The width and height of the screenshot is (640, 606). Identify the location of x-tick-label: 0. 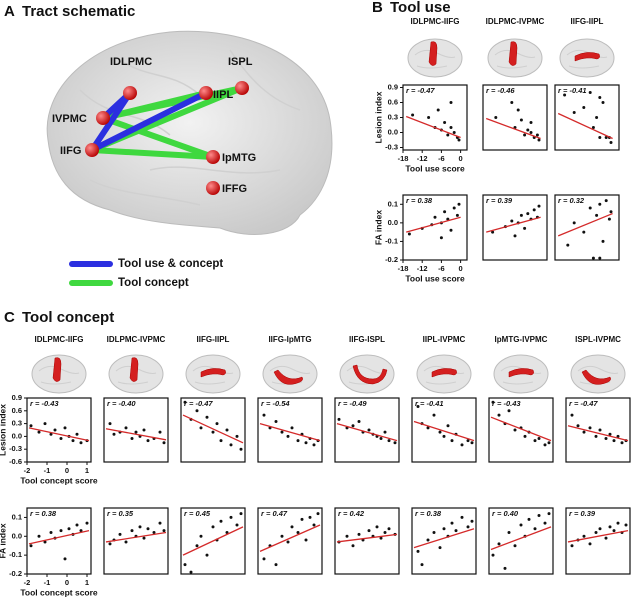
(461, 158).